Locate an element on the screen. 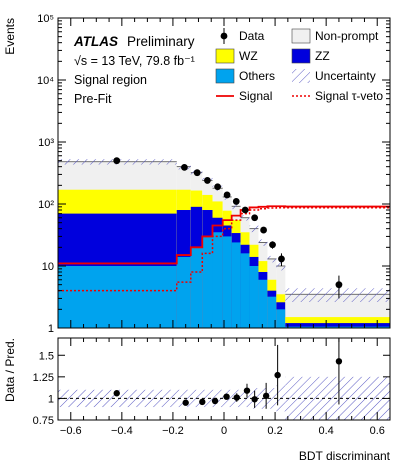 This screenshot has width=415, height=468. y-tick-label: 10 is located at coordinates (48, 267).